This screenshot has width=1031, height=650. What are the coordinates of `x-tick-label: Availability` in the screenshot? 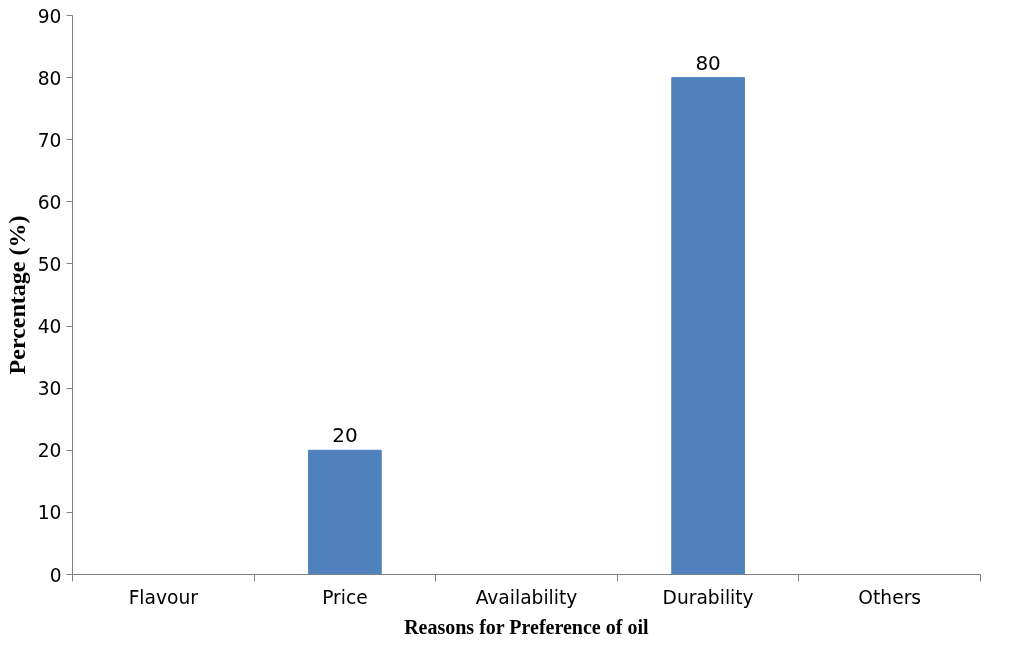 It's located at (526, 597).